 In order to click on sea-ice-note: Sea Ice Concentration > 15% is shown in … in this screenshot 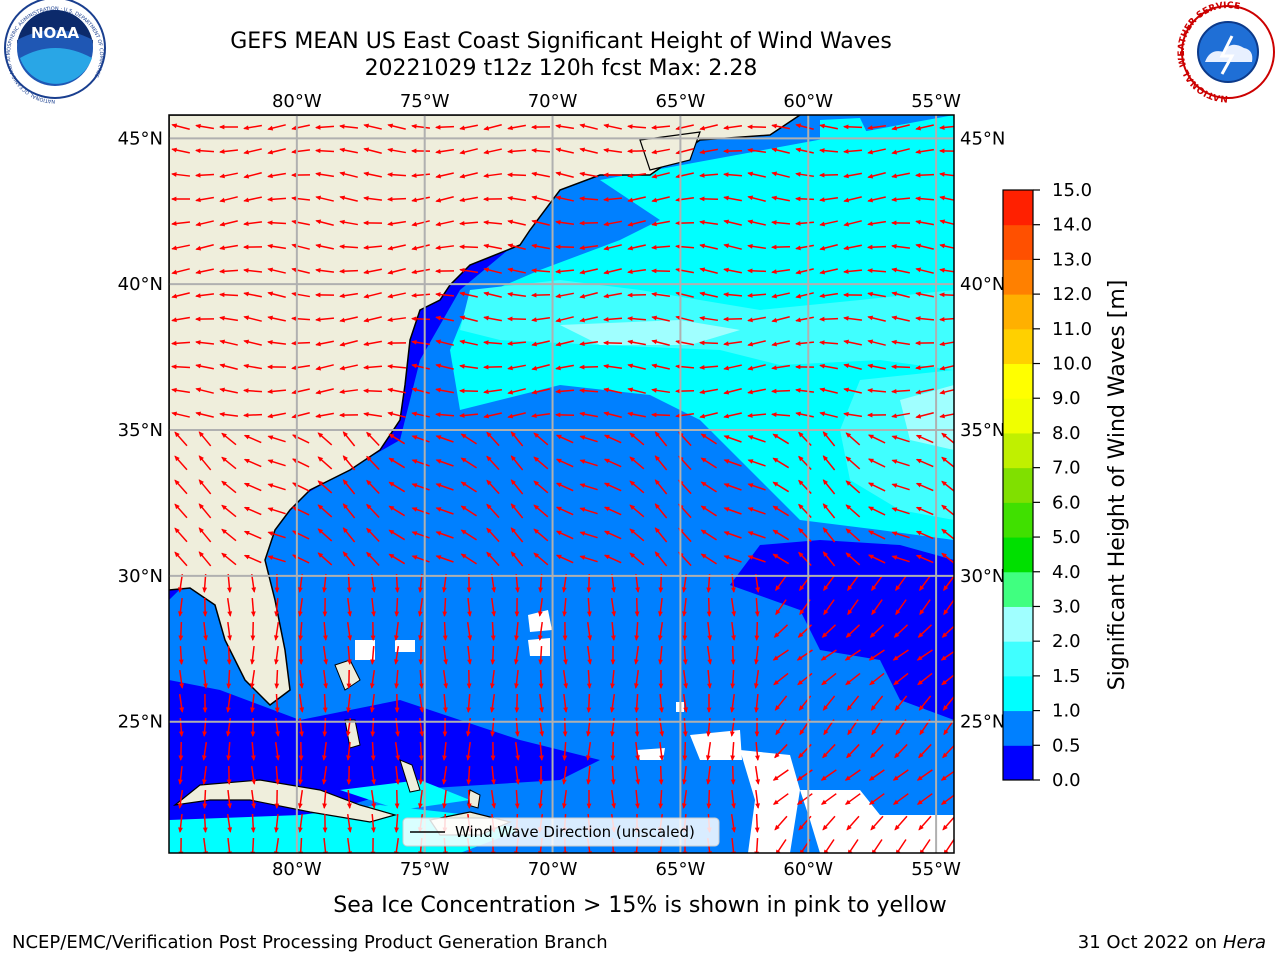, I will do `click(640, 905)`.